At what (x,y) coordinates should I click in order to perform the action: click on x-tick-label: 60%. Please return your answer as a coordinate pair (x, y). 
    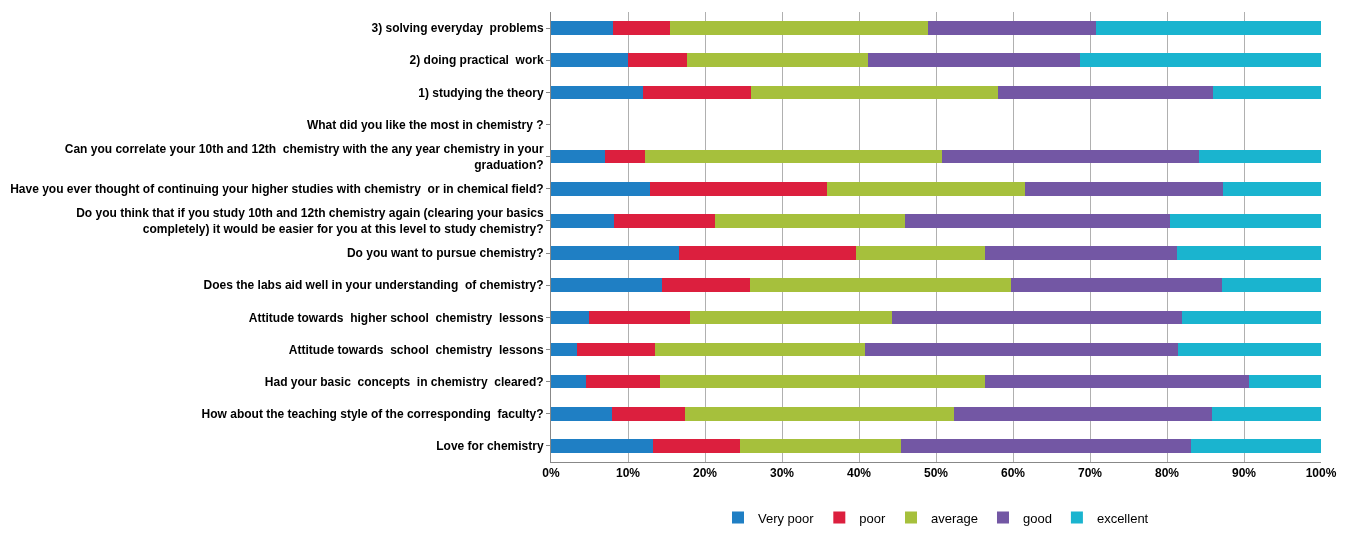
    Looking at the image, I should click on (1013, 473).